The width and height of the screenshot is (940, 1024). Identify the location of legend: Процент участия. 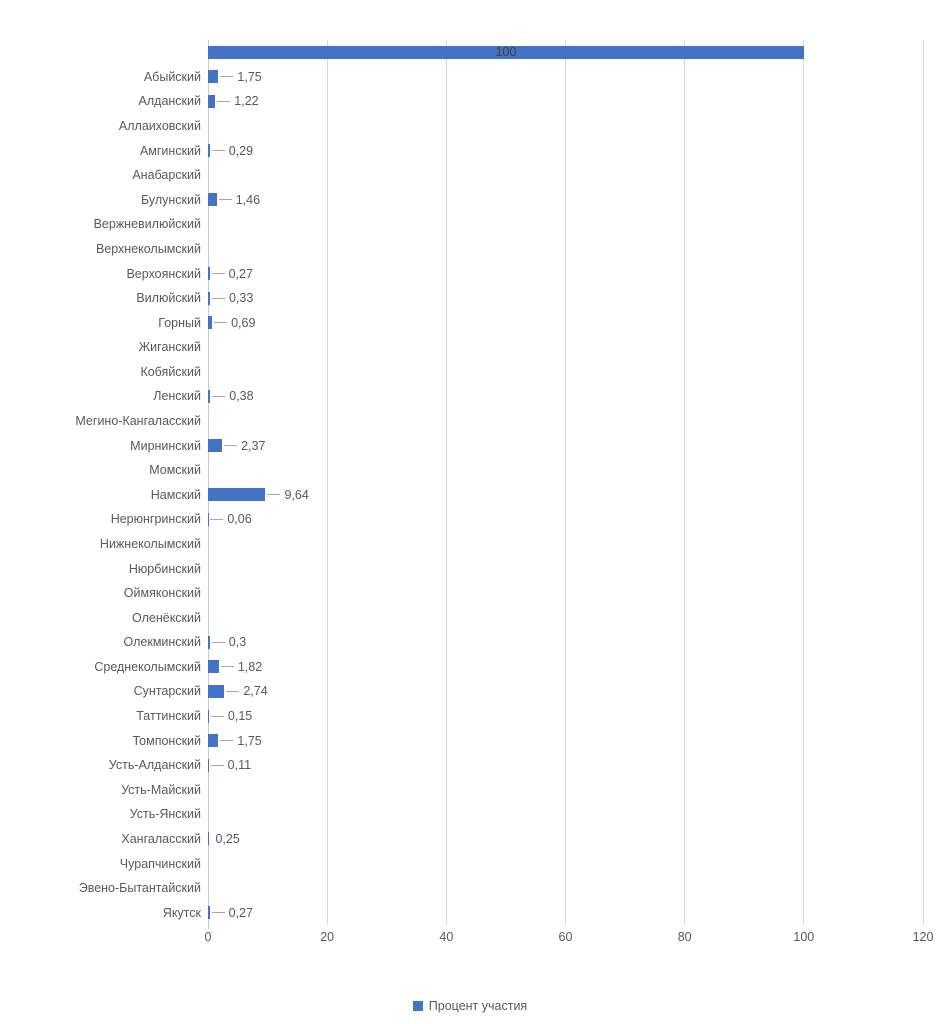
(470, 1007).